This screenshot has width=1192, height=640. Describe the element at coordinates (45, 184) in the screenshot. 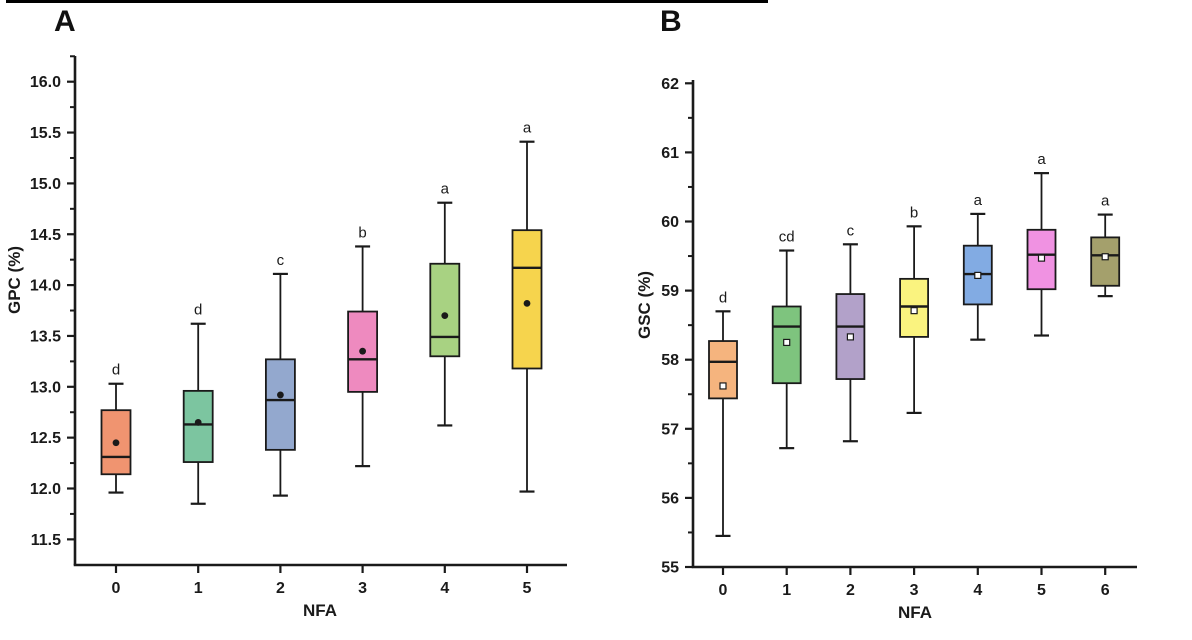

I see `y-tick-label: 15.0` at that location.